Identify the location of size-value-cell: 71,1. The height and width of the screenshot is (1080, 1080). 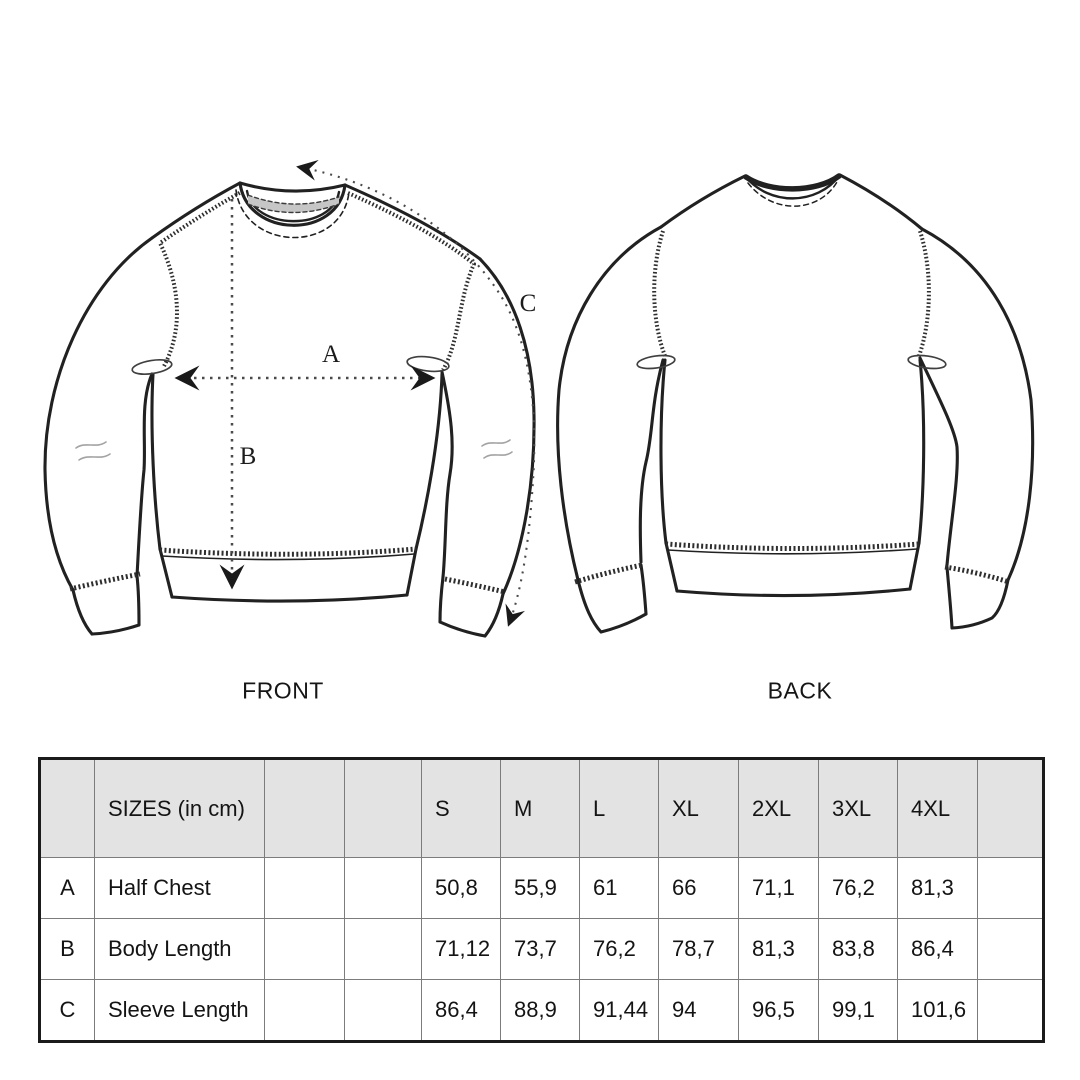
(778, 888).